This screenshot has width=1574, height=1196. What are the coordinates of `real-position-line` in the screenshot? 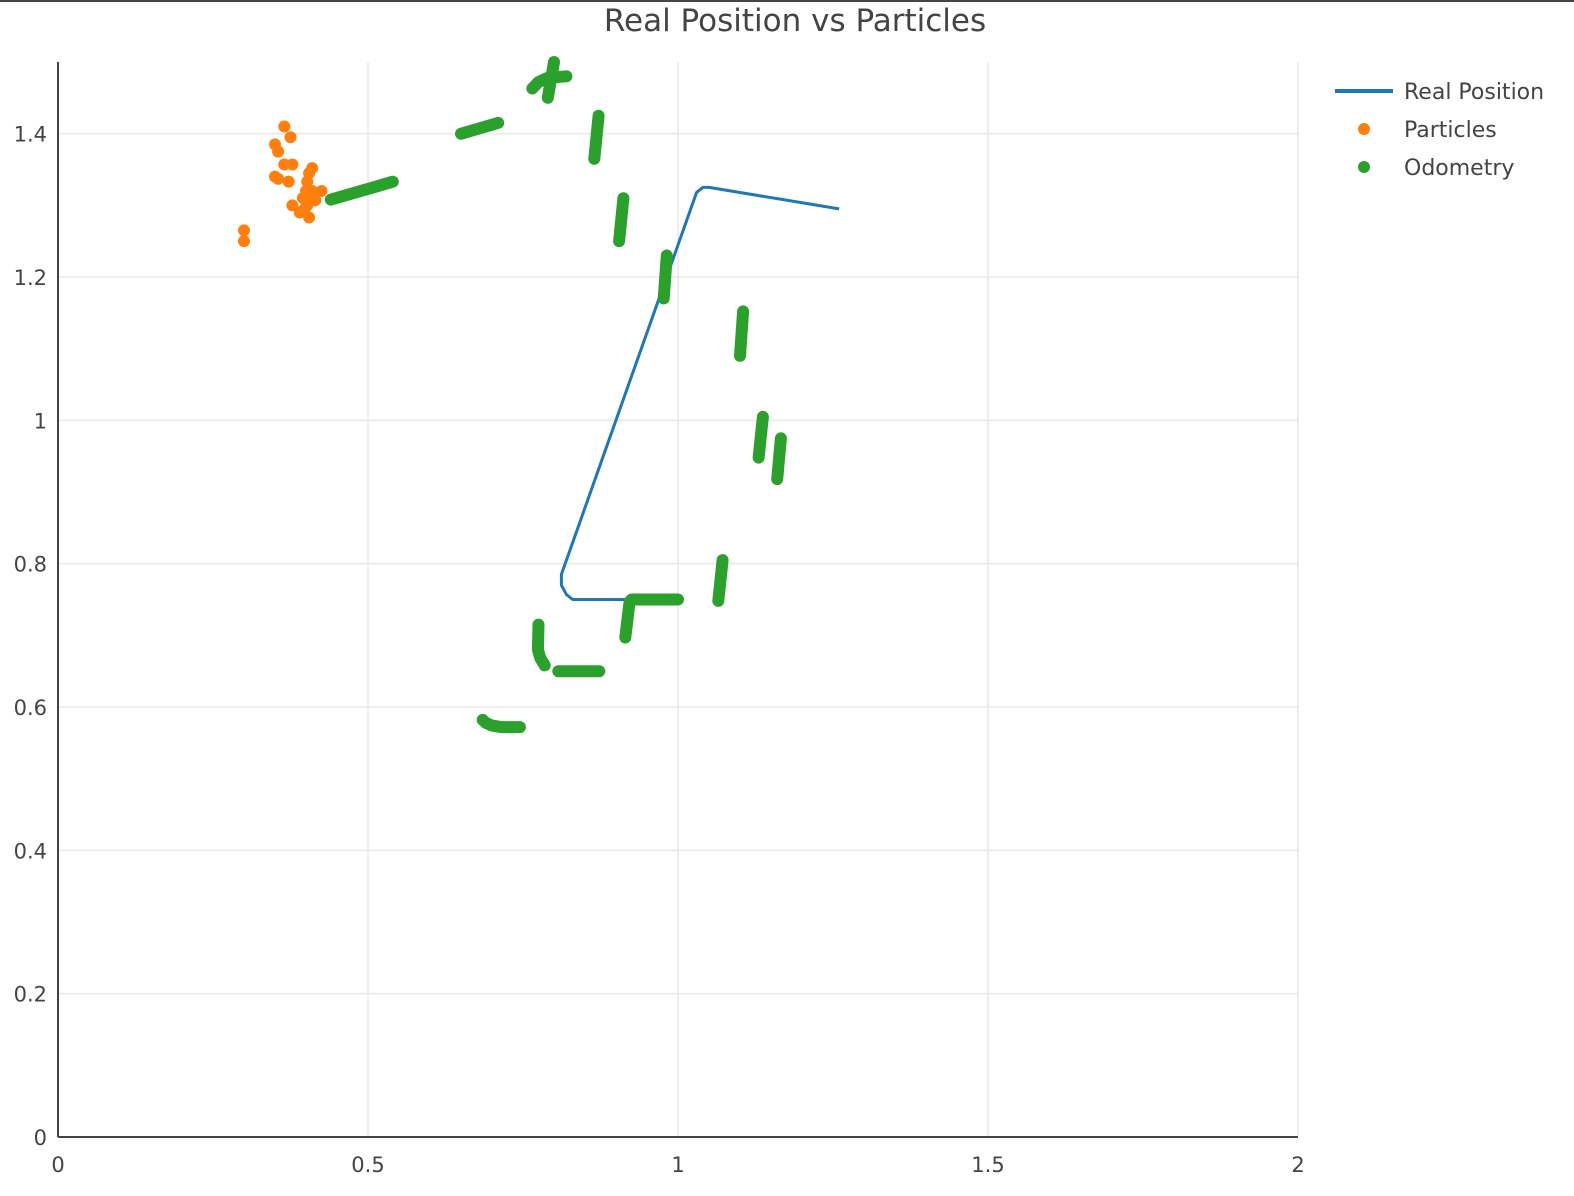 It's located at (699, 393).